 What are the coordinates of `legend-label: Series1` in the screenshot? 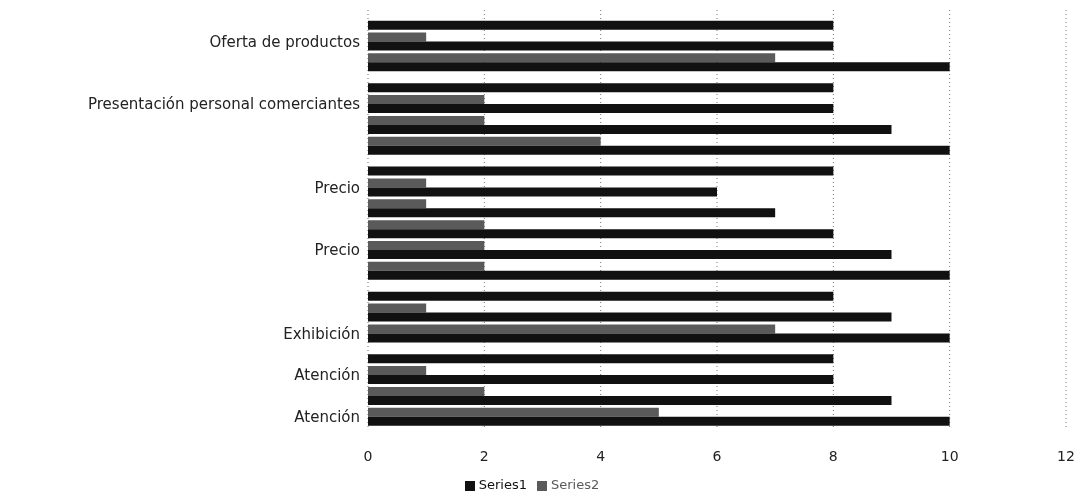 It's located at (502, 484).